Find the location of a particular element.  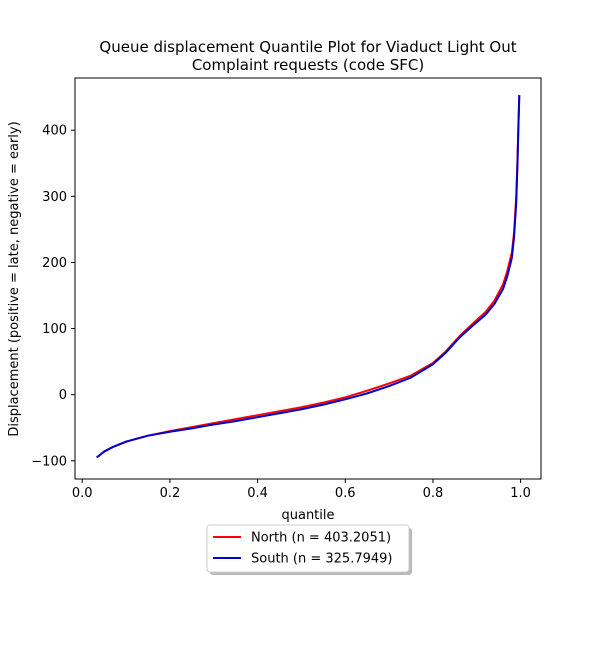

y-tick-label: 400 is located at coordinates (54, 131).